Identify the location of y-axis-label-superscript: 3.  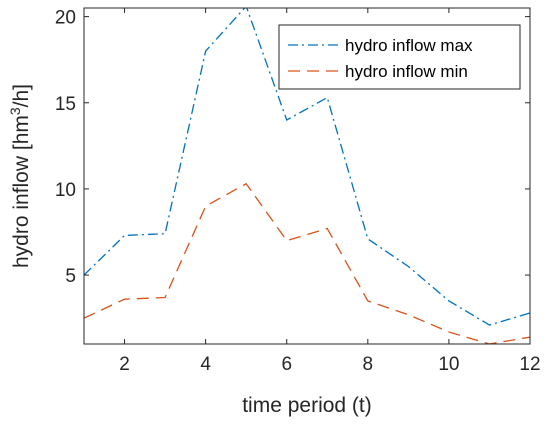
(15, 111).